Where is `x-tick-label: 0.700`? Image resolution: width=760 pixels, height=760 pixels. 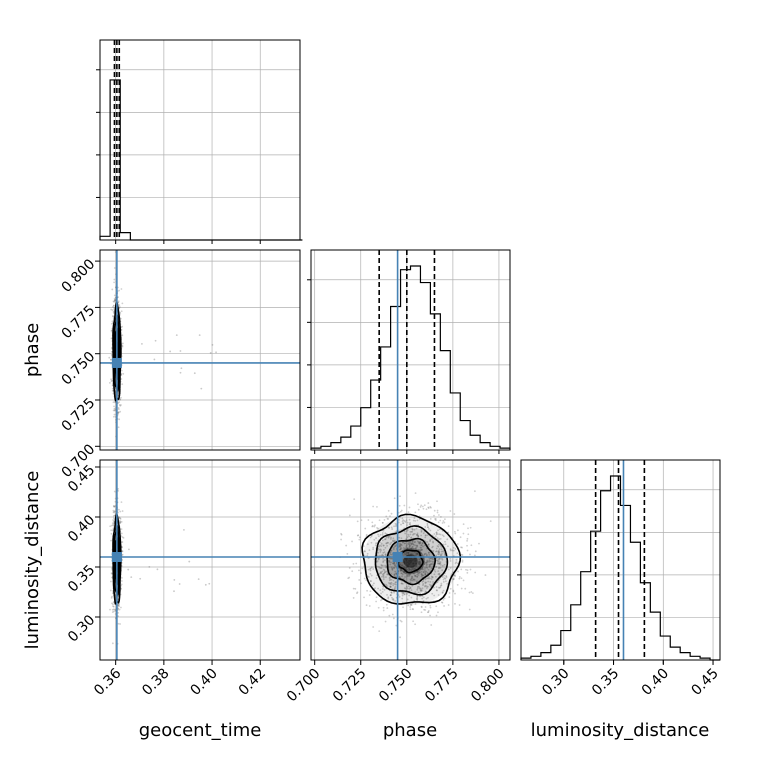 x-tick-label: 0.700 is located at coordinates (304, 686).